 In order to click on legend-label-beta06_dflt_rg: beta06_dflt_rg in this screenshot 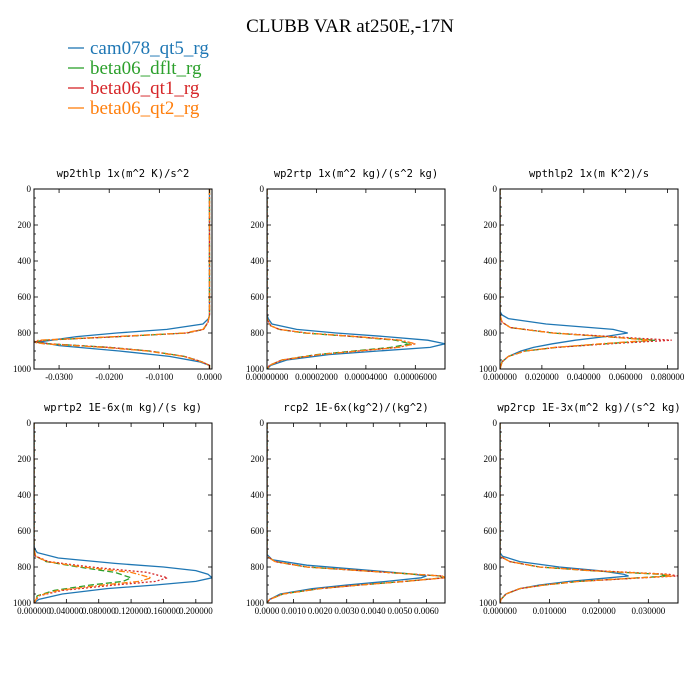, I will do `click(146, 68)`.